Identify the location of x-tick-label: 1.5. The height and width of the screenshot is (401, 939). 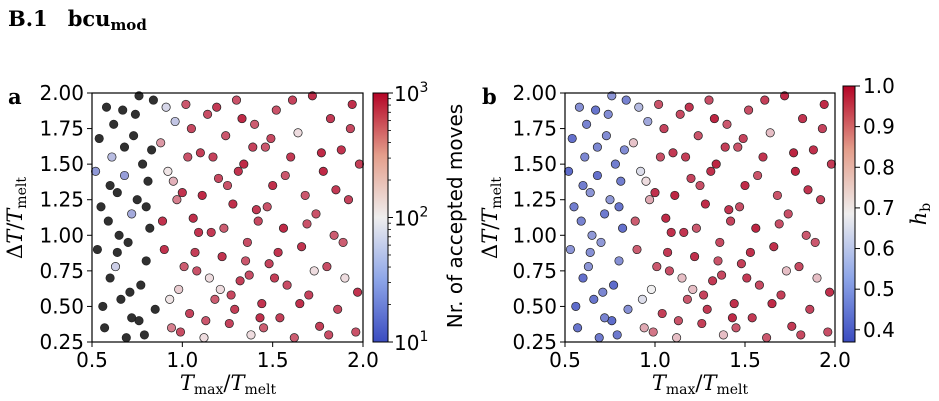
(273, 360).